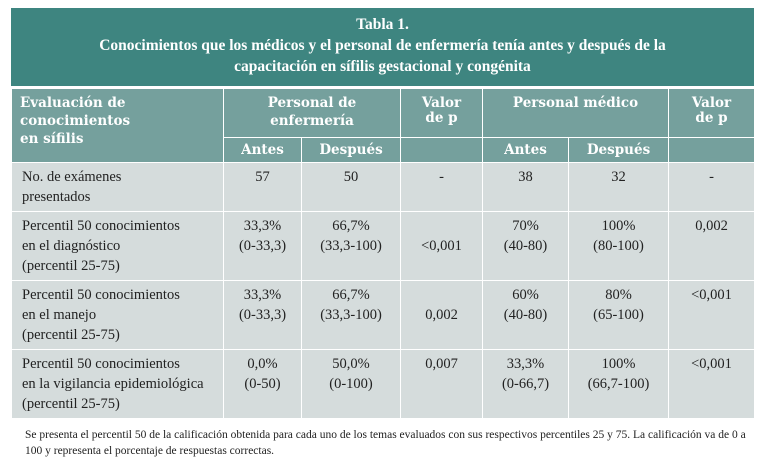 The height and width of the screenshot is (459, 764). Describe the element at coordinates (117, 125) in the screenshot. I see `header-evaluation: Evaluación de conocimientos en sífilis` at that location.